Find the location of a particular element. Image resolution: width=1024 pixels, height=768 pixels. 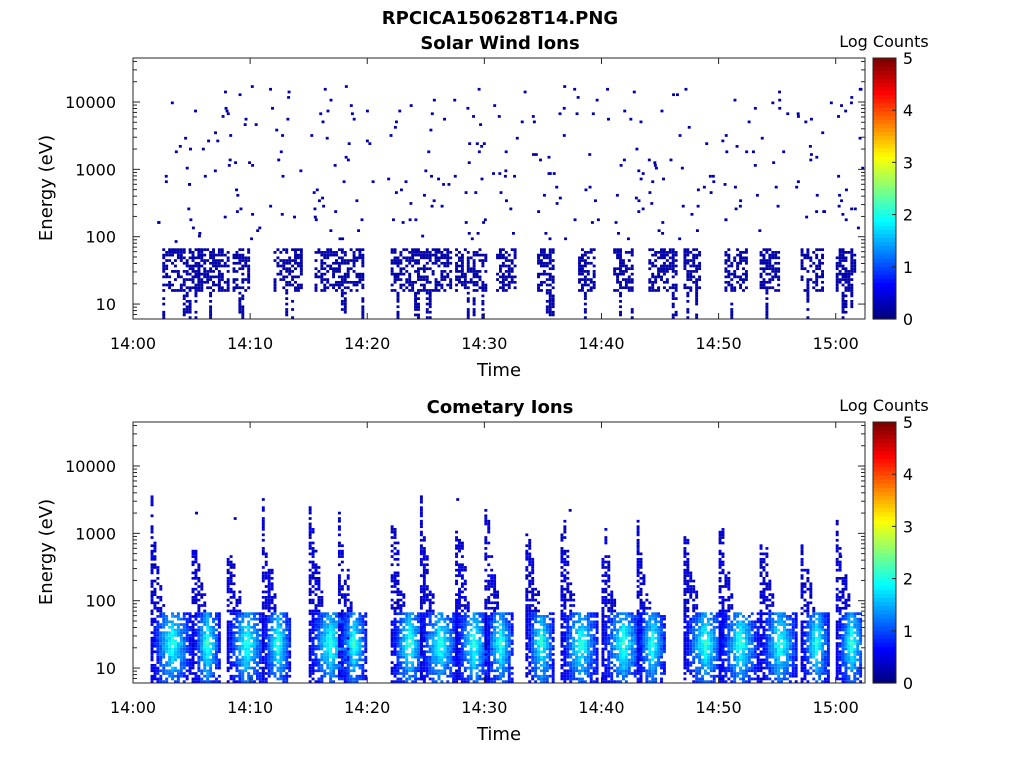

colorbar-segment is located at coordinates (884, 60).